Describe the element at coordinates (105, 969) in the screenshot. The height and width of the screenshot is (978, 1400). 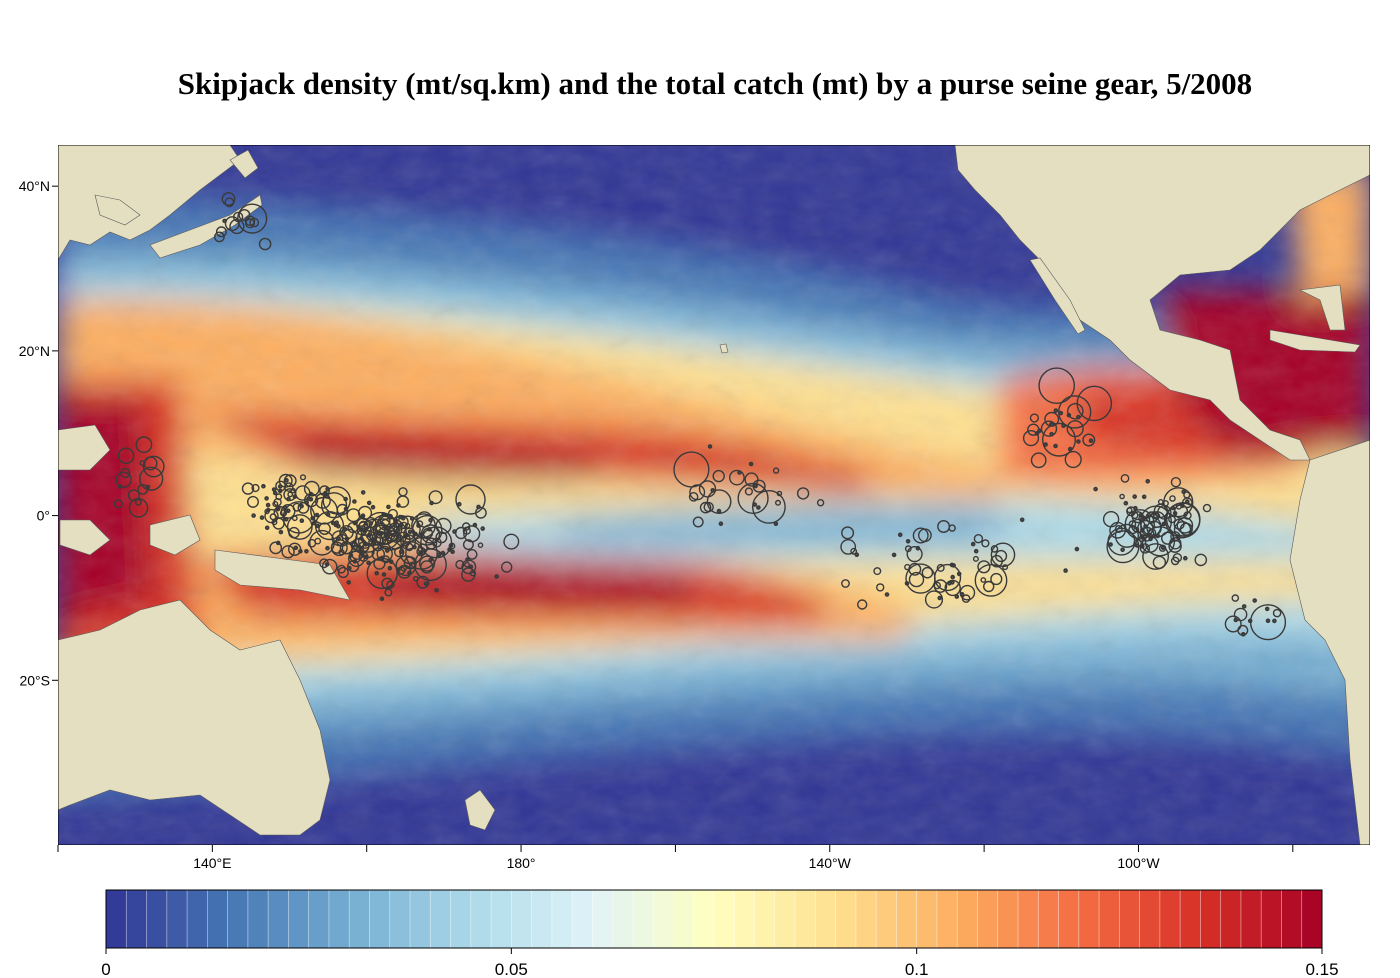
I see `colorbar-tick-label: 0` at that location.